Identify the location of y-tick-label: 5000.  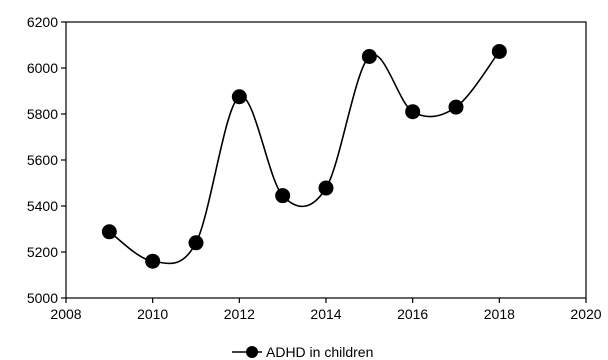
(42, 298).